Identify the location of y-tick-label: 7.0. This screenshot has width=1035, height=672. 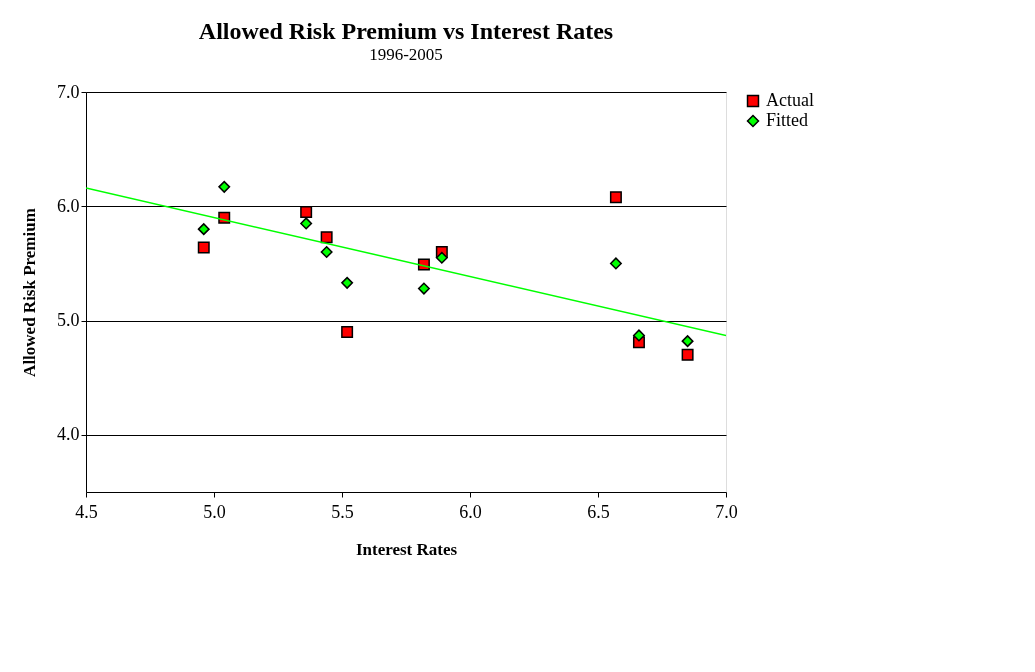
(68, 91).